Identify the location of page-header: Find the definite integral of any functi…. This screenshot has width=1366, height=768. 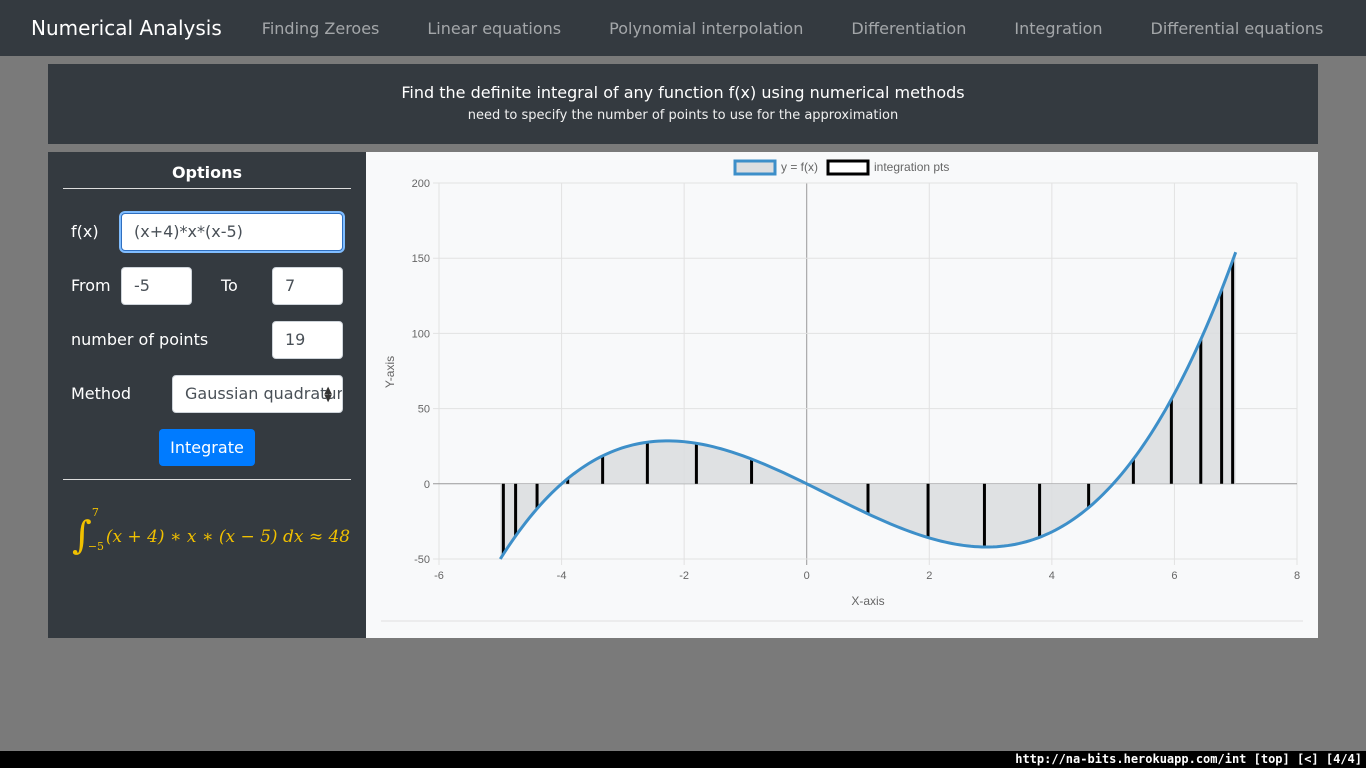
(683, 104).